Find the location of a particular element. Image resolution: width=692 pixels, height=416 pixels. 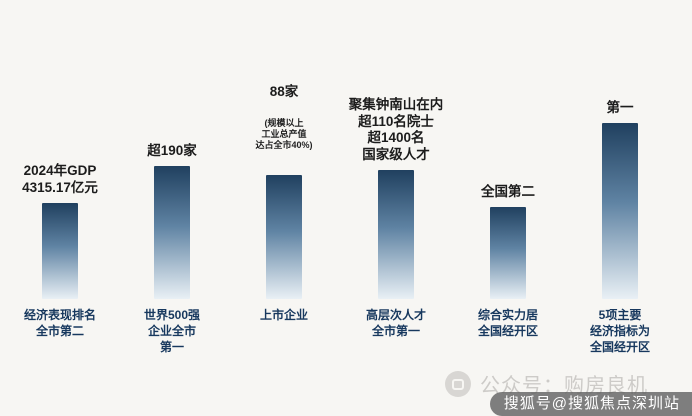

value-label: 聚集钟南山在内 超110名院士 超1400名 国家级人才 is located at coordinates (396, 129).